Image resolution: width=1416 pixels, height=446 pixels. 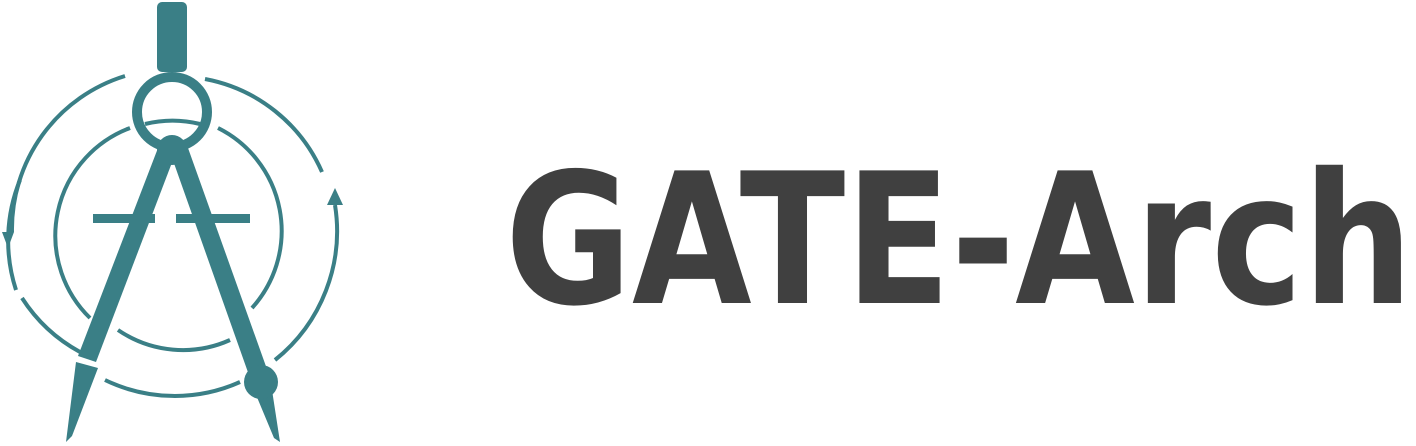 I want to click on compass-knob, so click(x=261, y=382).